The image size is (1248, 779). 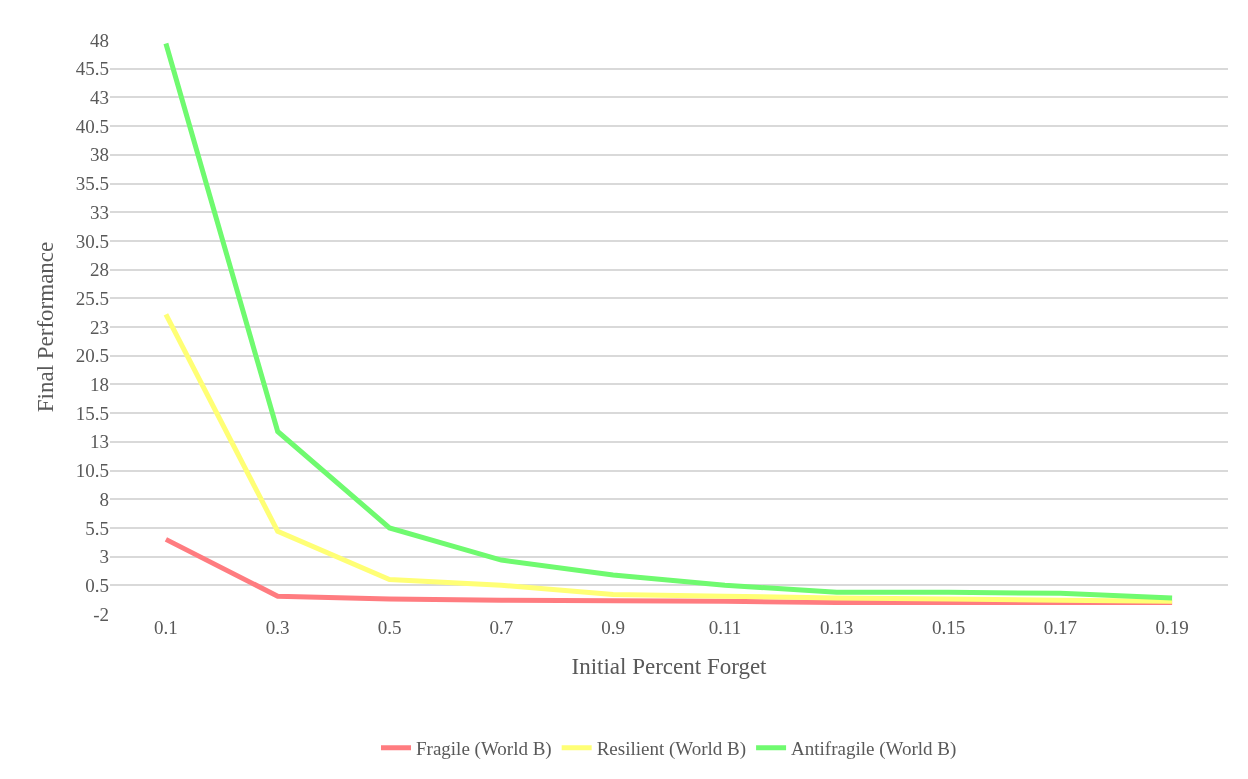 What do you see at coordinates (501, 627) in the screenshot?
I see `x-tick-label: 0.7` at bounding box center [501, 627].